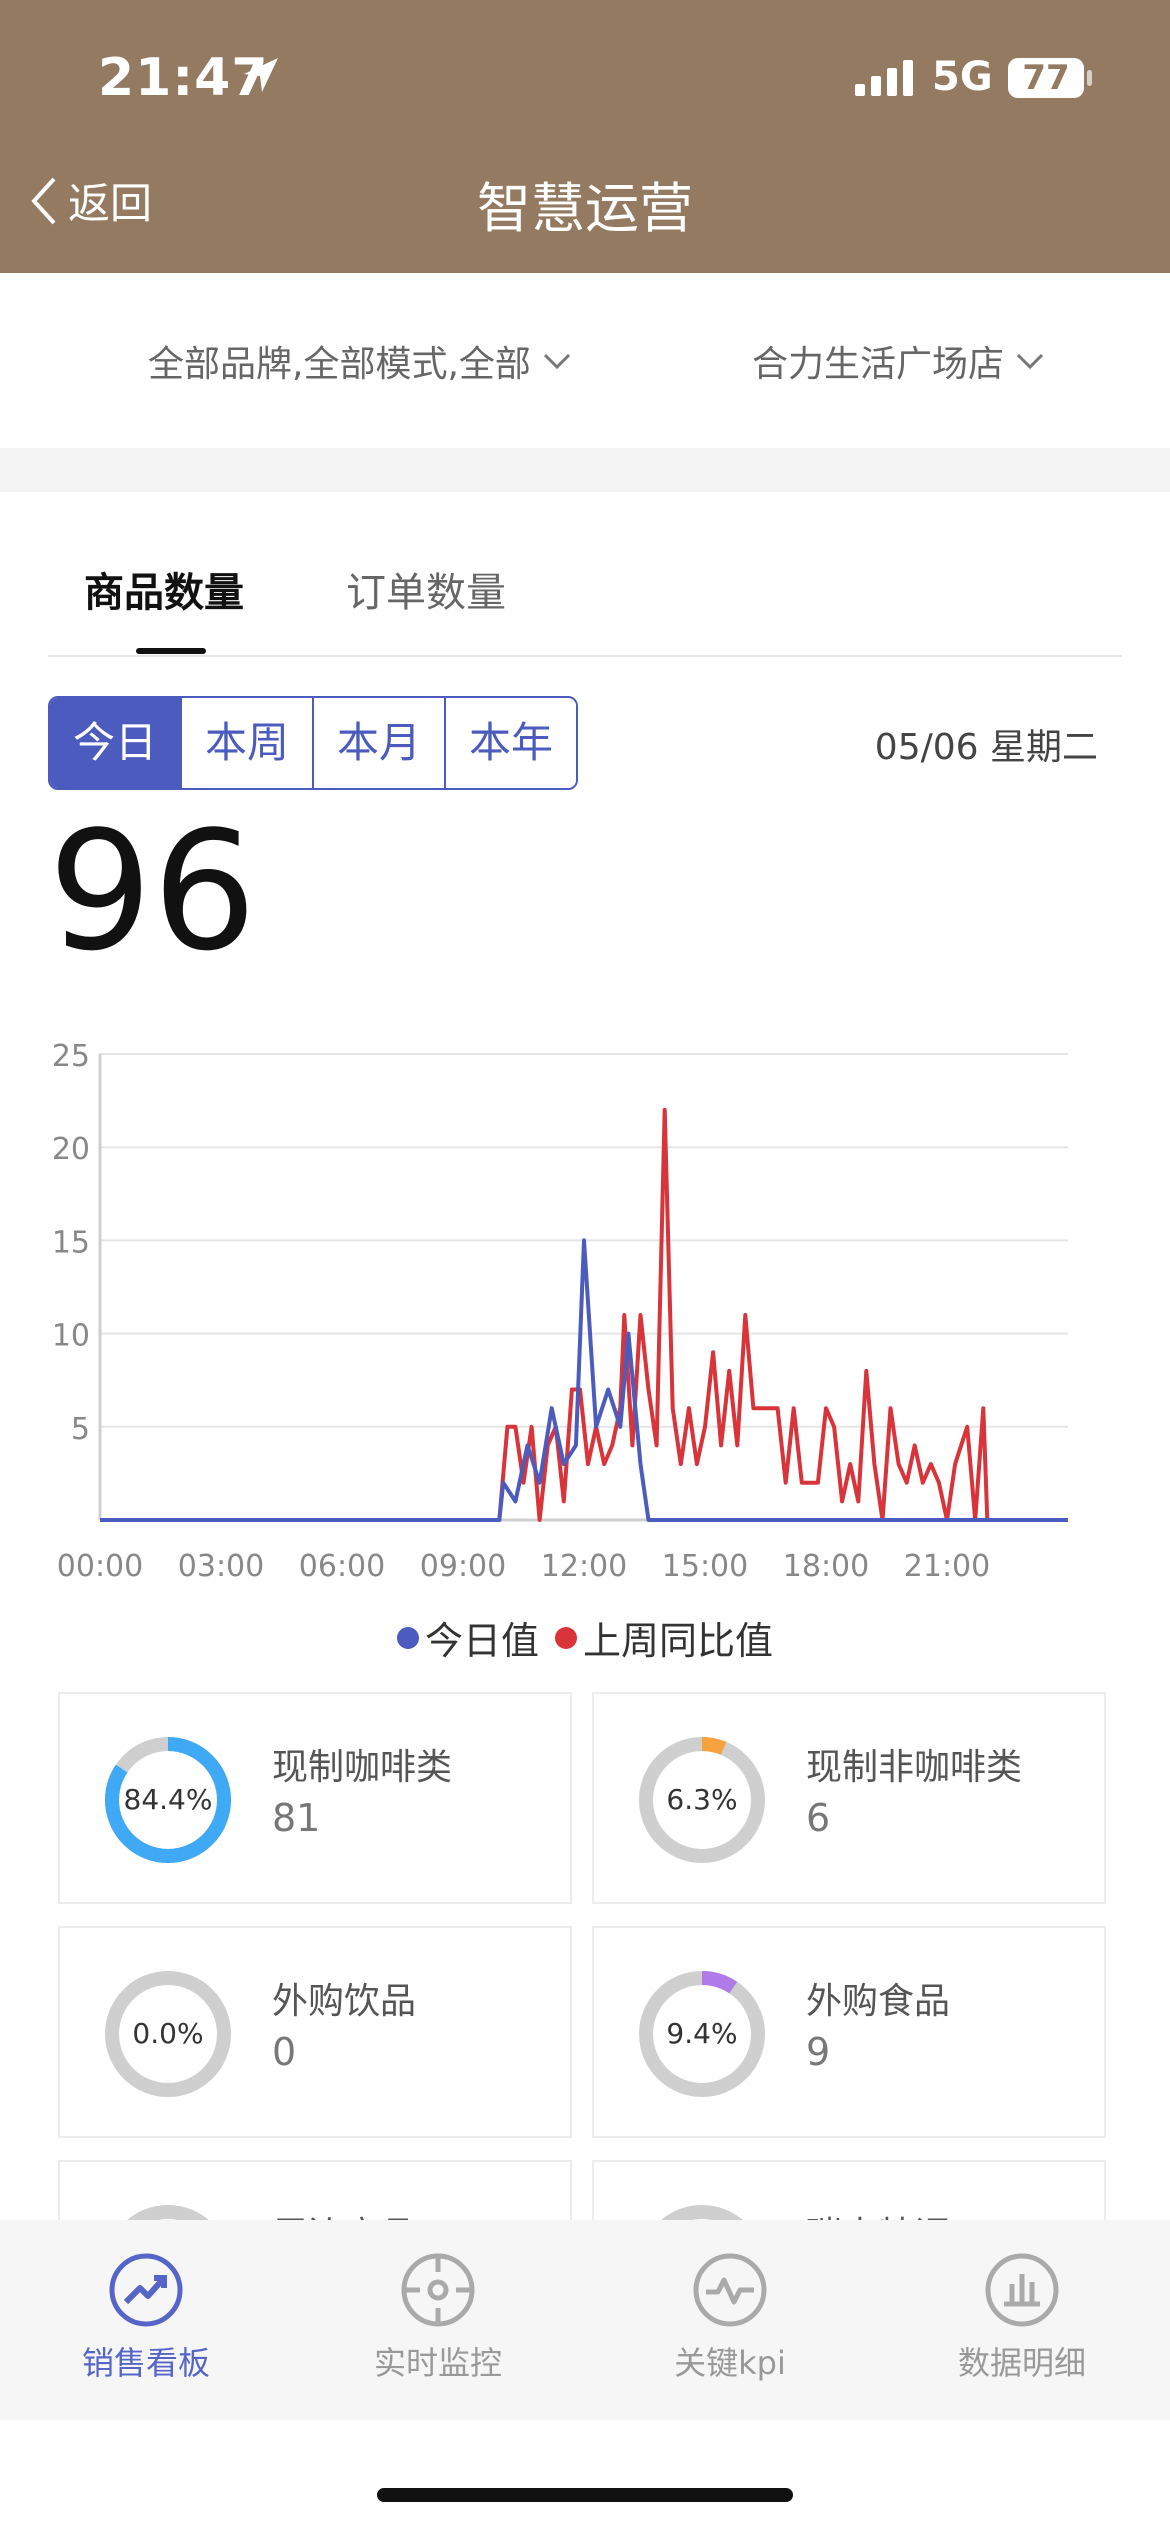  I want to click on x-tick-label: 15:00, so click(705, 1566).